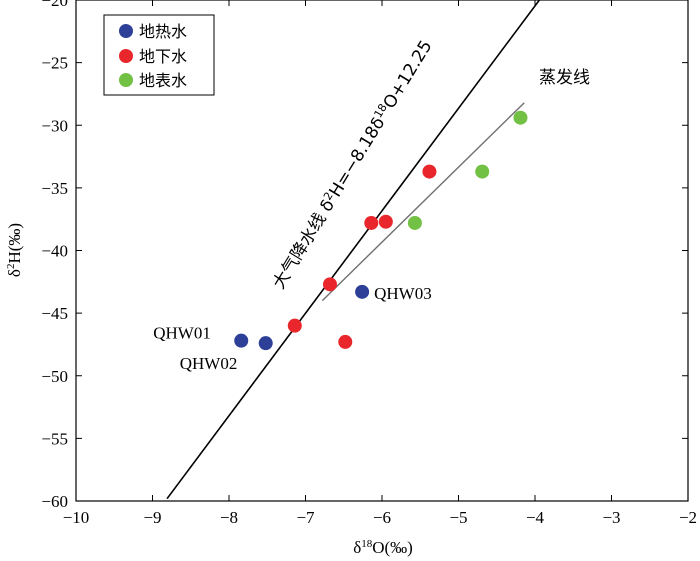 The width and height of the screenshot is (700, 561). Describe the element at coordinates (380, 110) in the screenshot. I see `gmwl-label-sup2: 18` at that location.